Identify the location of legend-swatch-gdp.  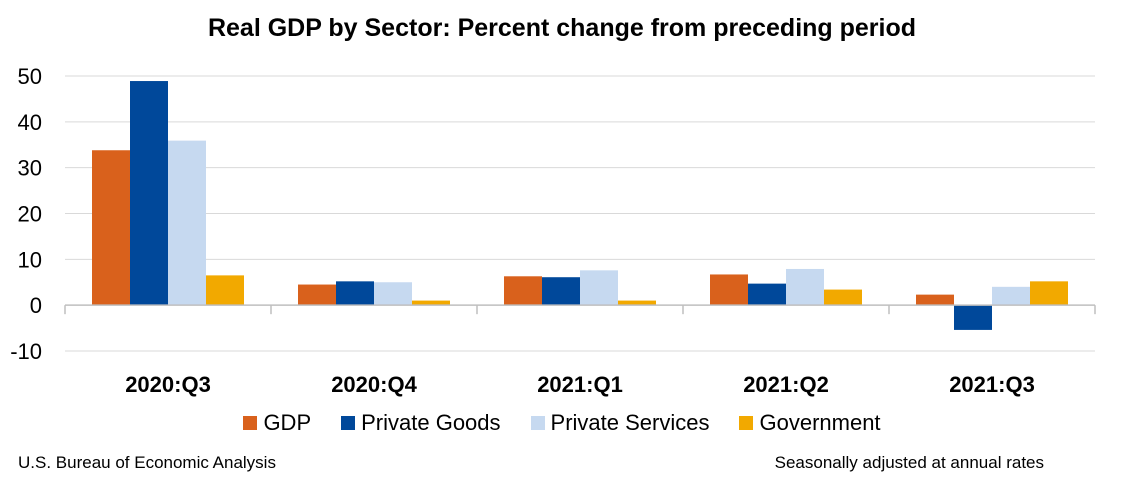
(250, 423).